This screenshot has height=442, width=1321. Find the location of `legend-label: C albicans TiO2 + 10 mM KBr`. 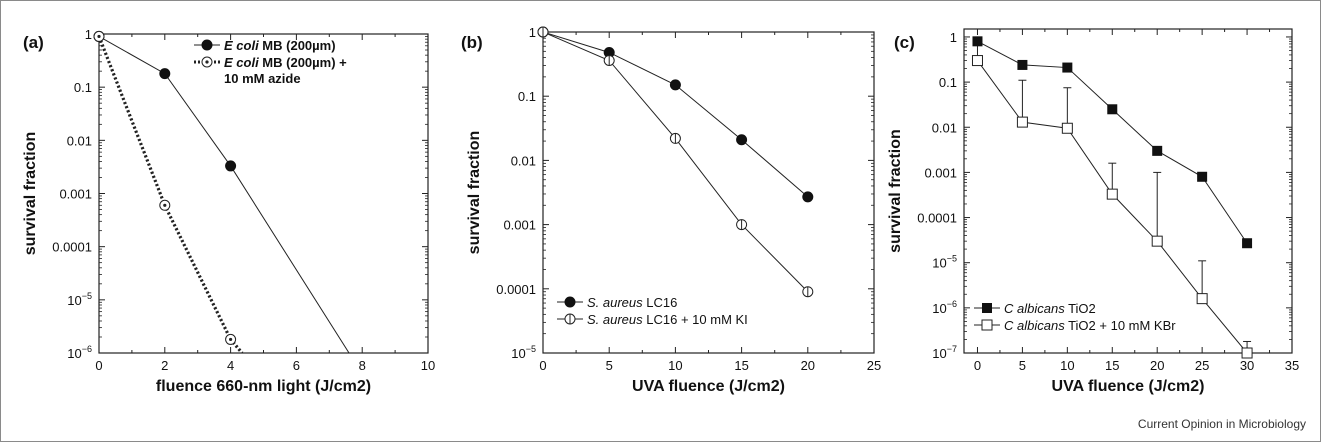

legend-label: C albicans TiO2 + 10 mM KBr is located at coordinates (1090, 325).